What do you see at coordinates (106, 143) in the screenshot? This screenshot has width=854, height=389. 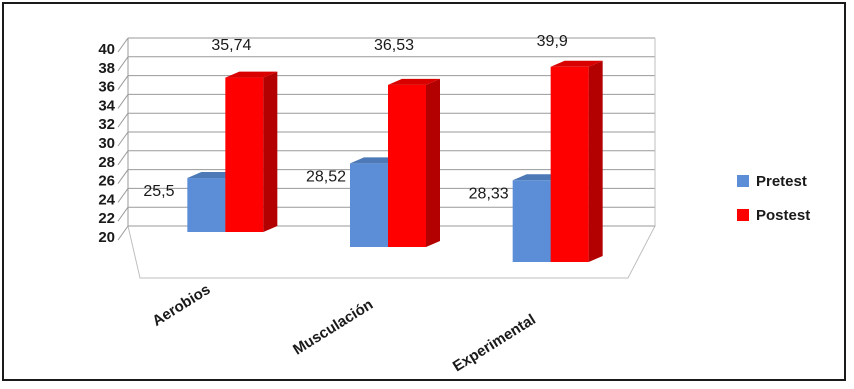 I see `y-tick-label: 30` at bounding box center [106, 143].